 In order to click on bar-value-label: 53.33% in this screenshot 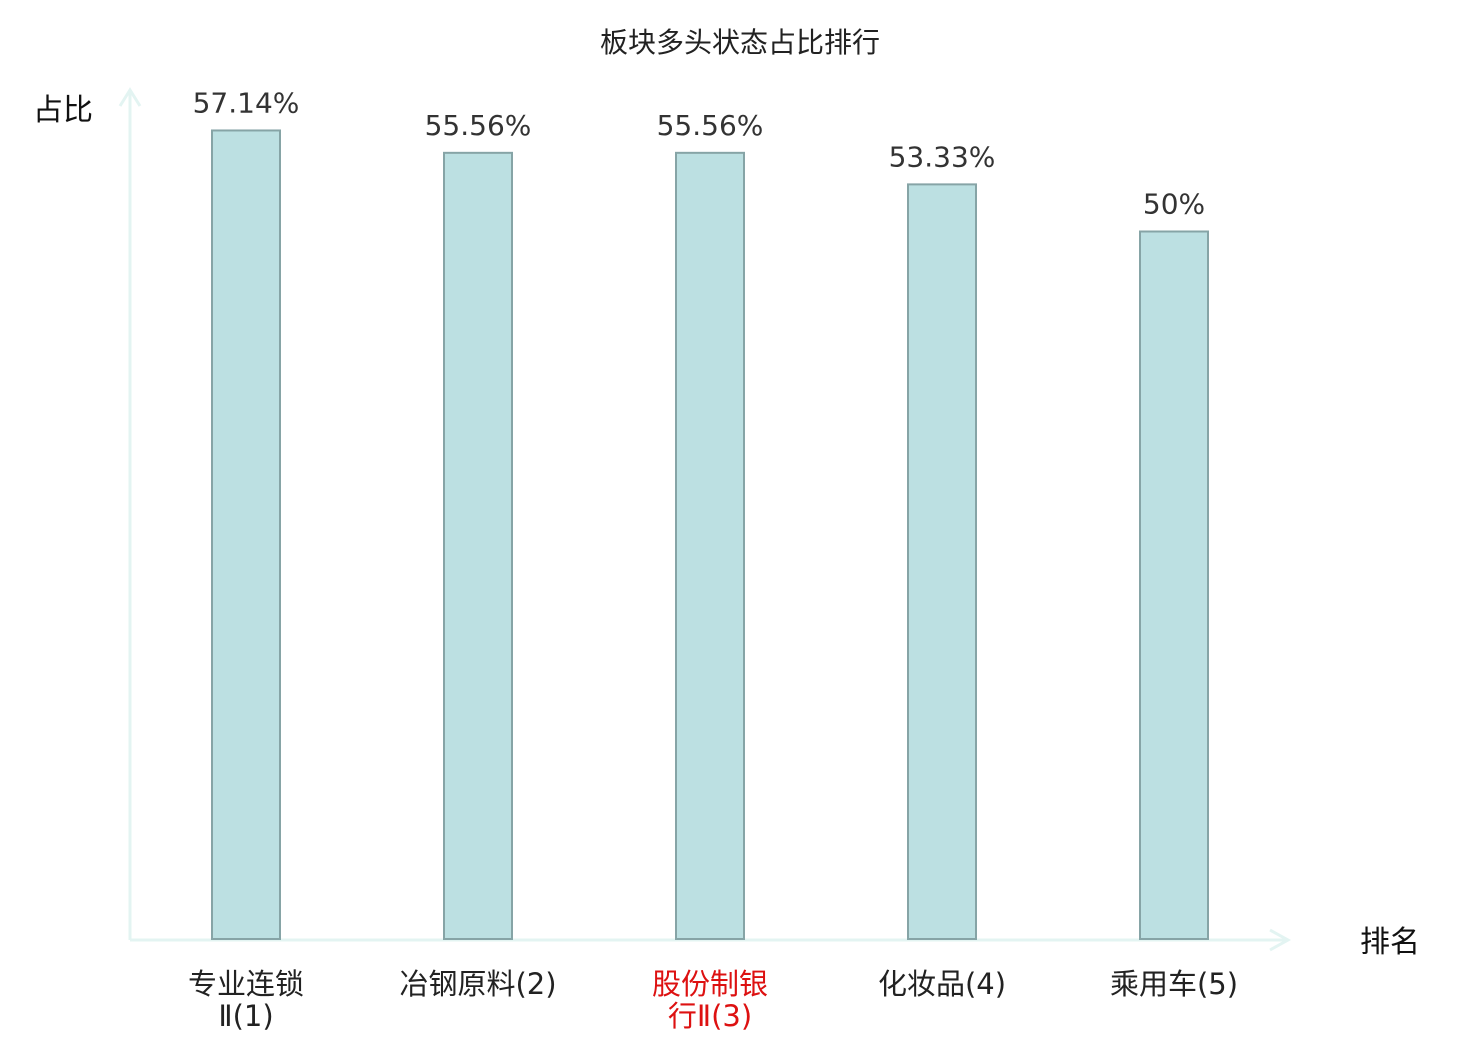, I will do `click(942, 156)`.